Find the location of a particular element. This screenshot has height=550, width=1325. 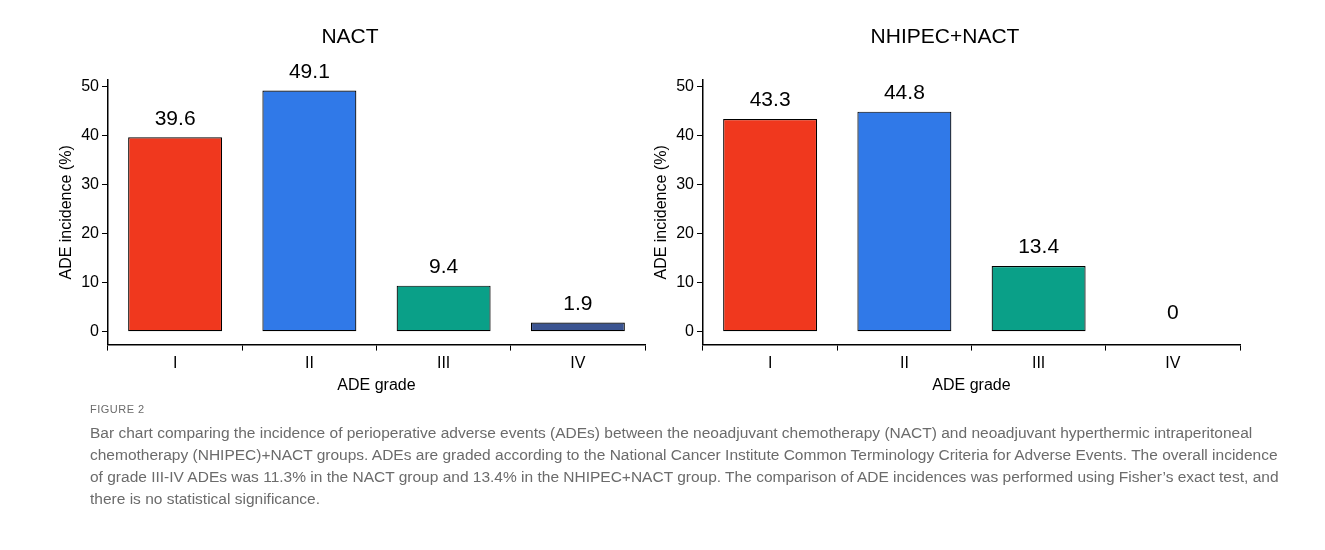

chart-title: NACT is located at coordinates (350, 36).